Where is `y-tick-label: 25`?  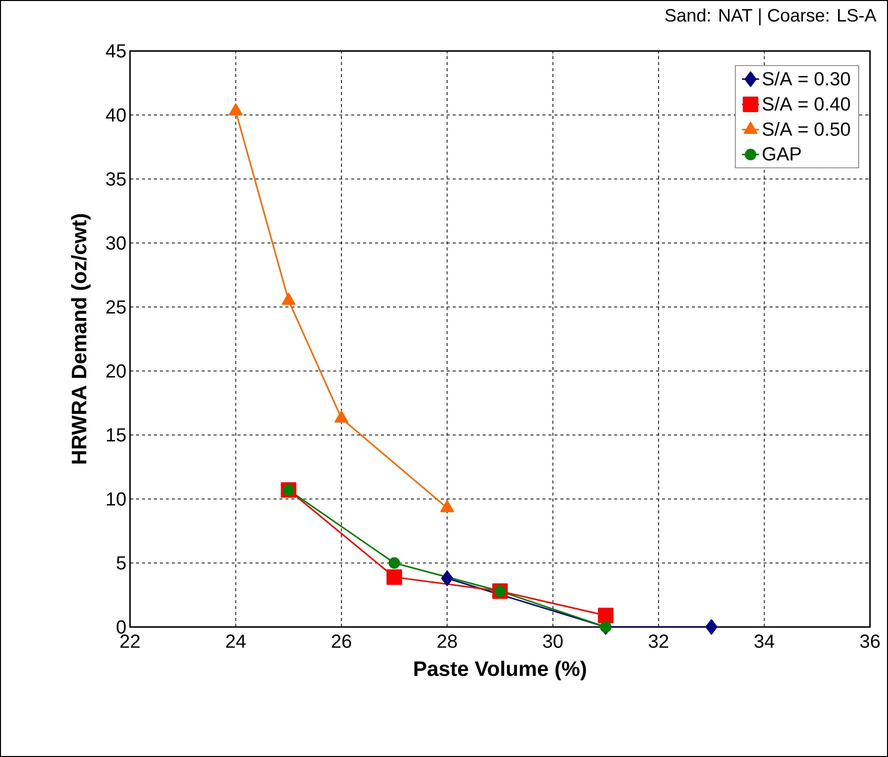
y-tick-label: 25 is located at coordinates (116, 307).